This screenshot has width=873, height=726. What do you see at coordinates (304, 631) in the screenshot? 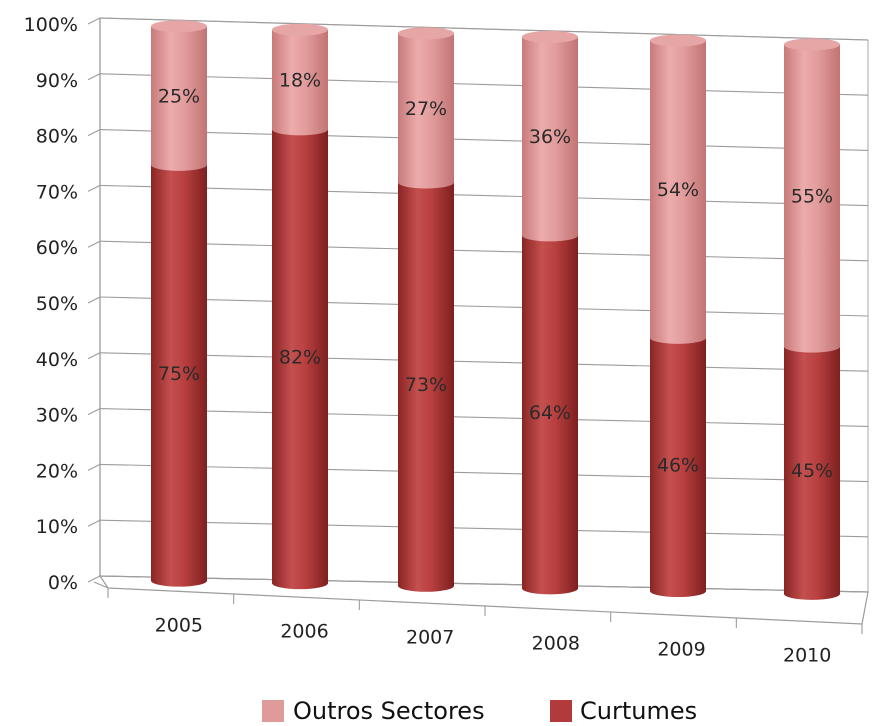
I see `x-tick-label: 2006` at bounding box center [304, 631].